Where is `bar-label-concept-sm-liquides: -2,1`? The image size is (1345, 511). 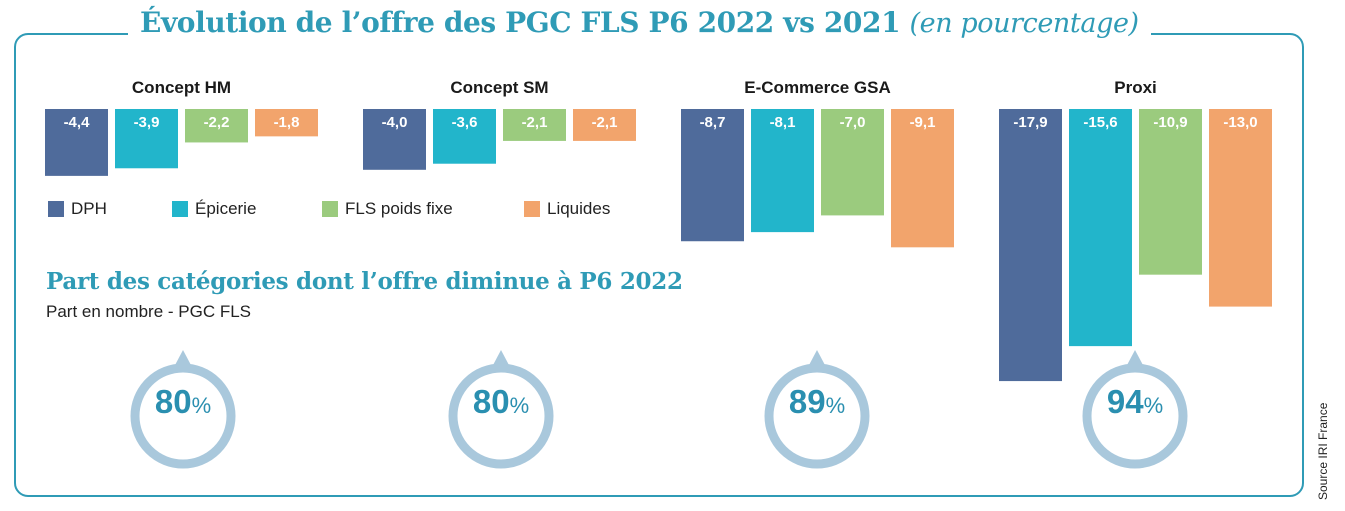 bar-label-concept-sm-liquides: -2,1 is located at coordinates (605, 122).